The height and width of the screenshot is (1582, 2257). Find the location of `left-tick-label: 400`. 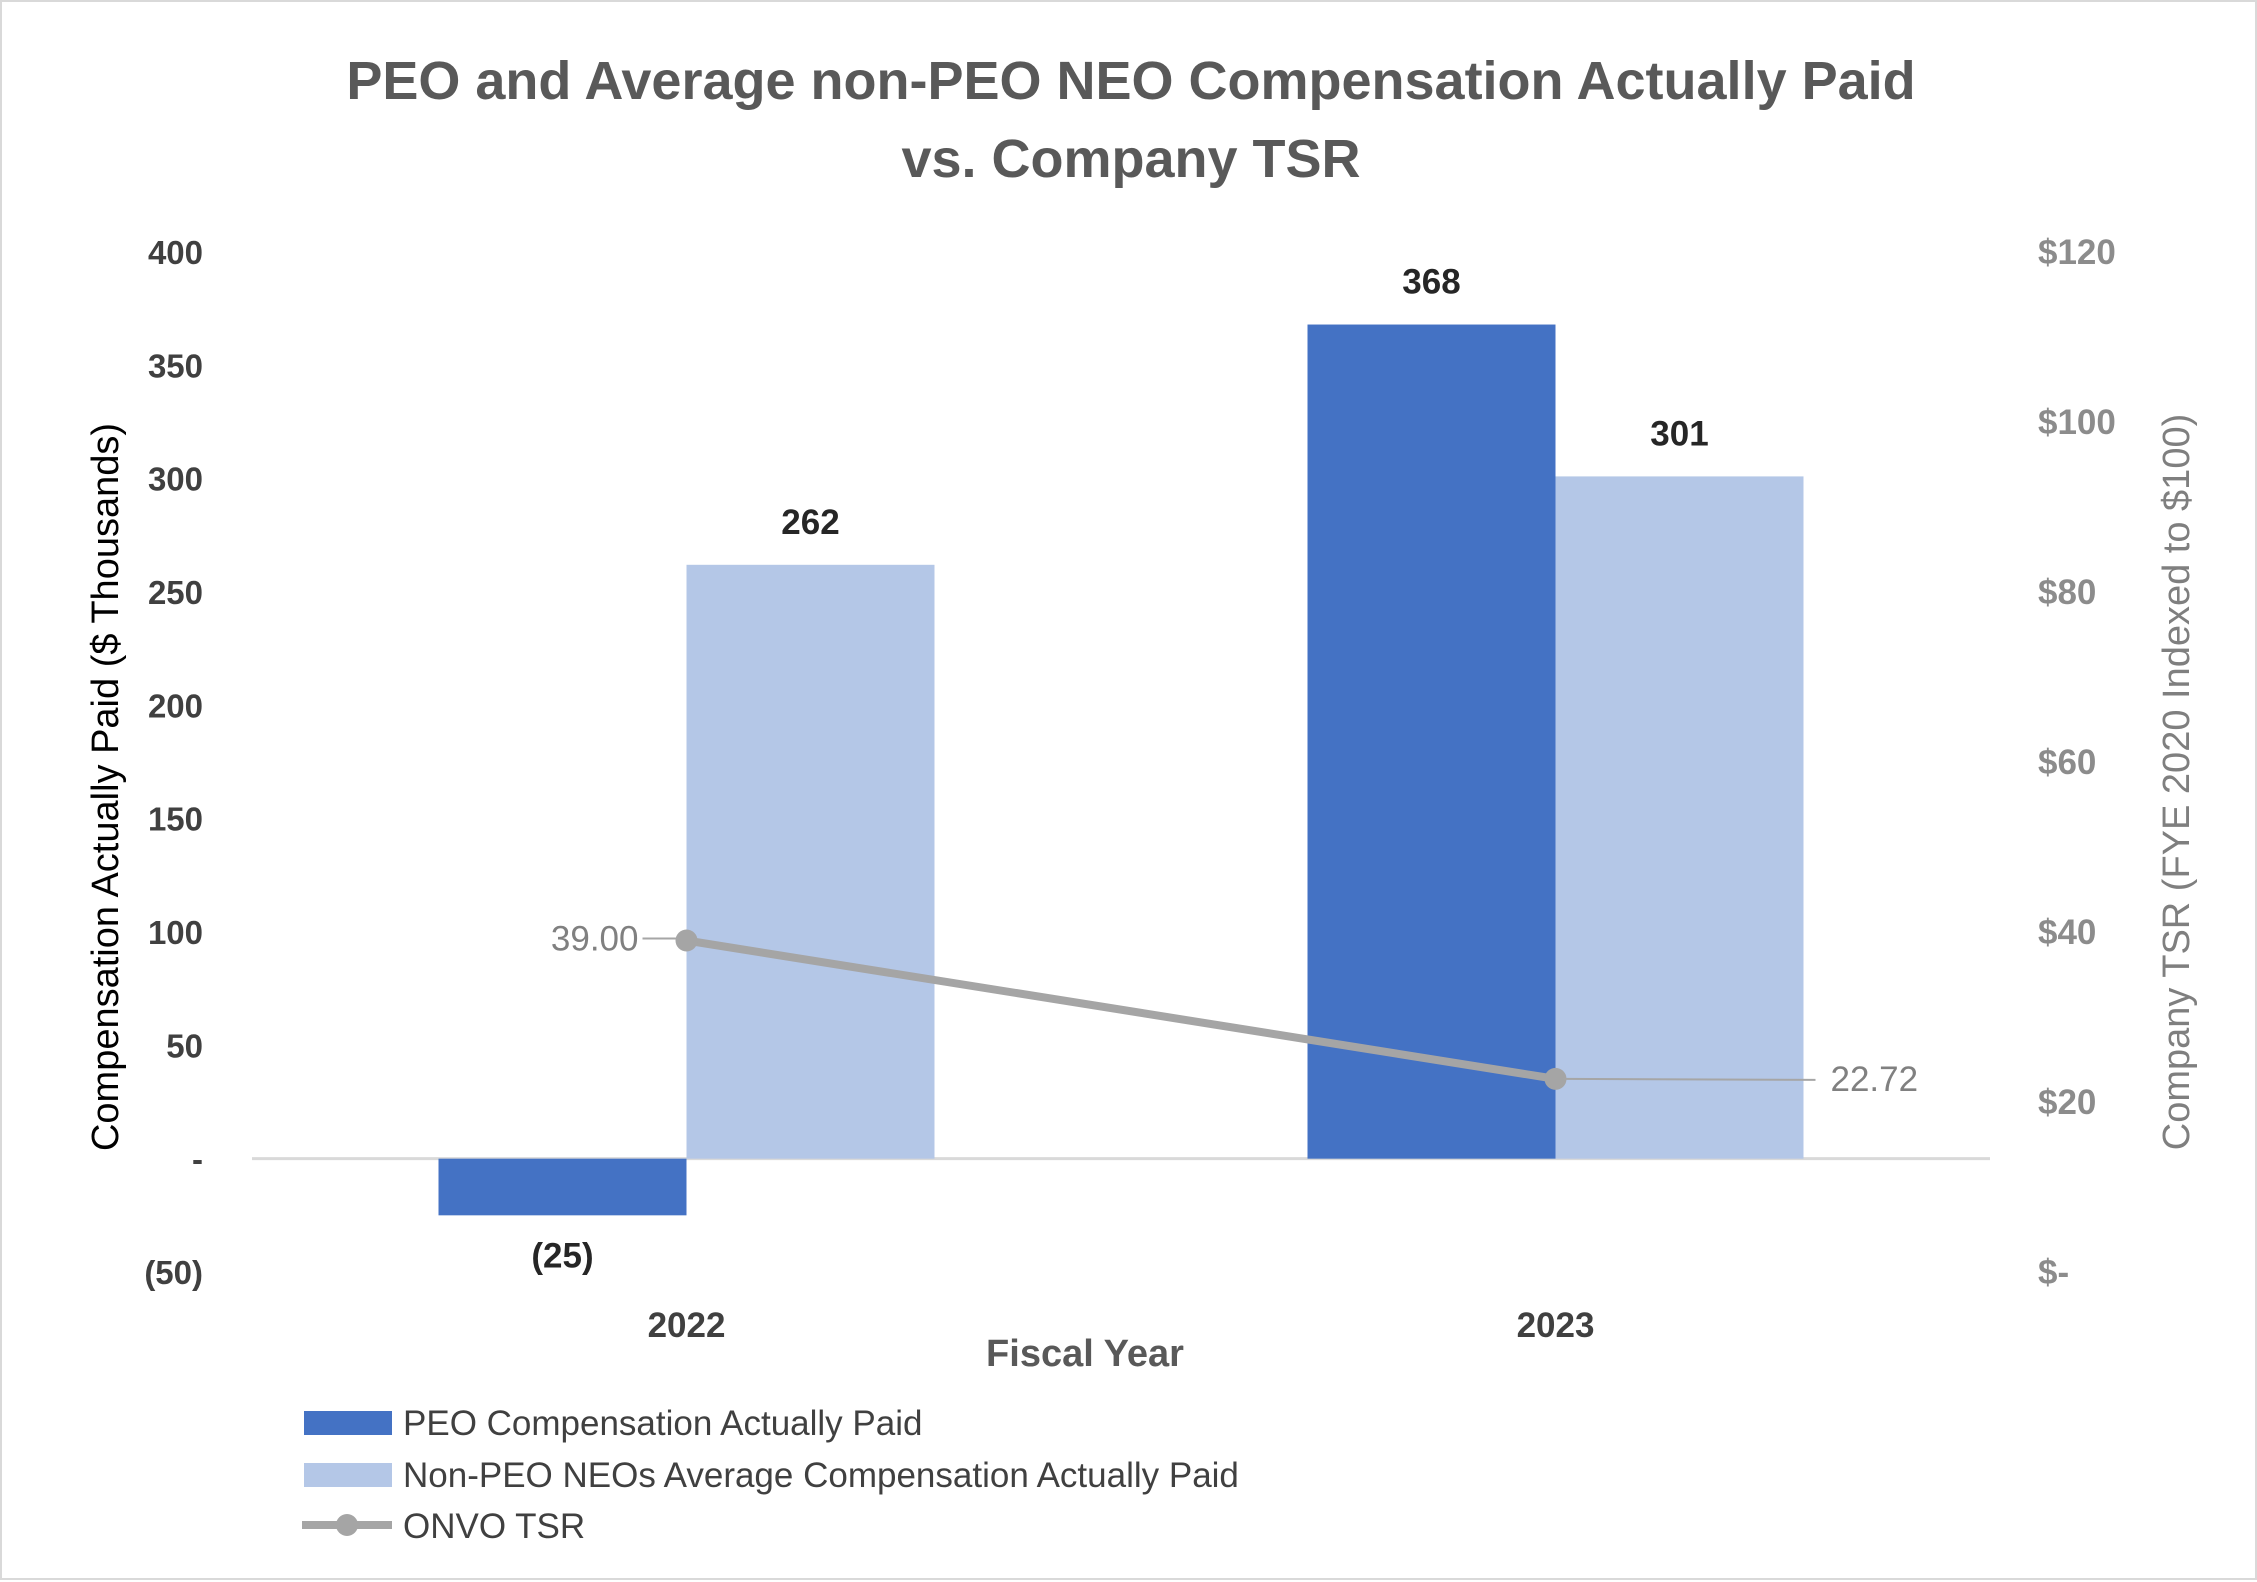

left-tick-label: 400 is located at coordinates (175, 252).